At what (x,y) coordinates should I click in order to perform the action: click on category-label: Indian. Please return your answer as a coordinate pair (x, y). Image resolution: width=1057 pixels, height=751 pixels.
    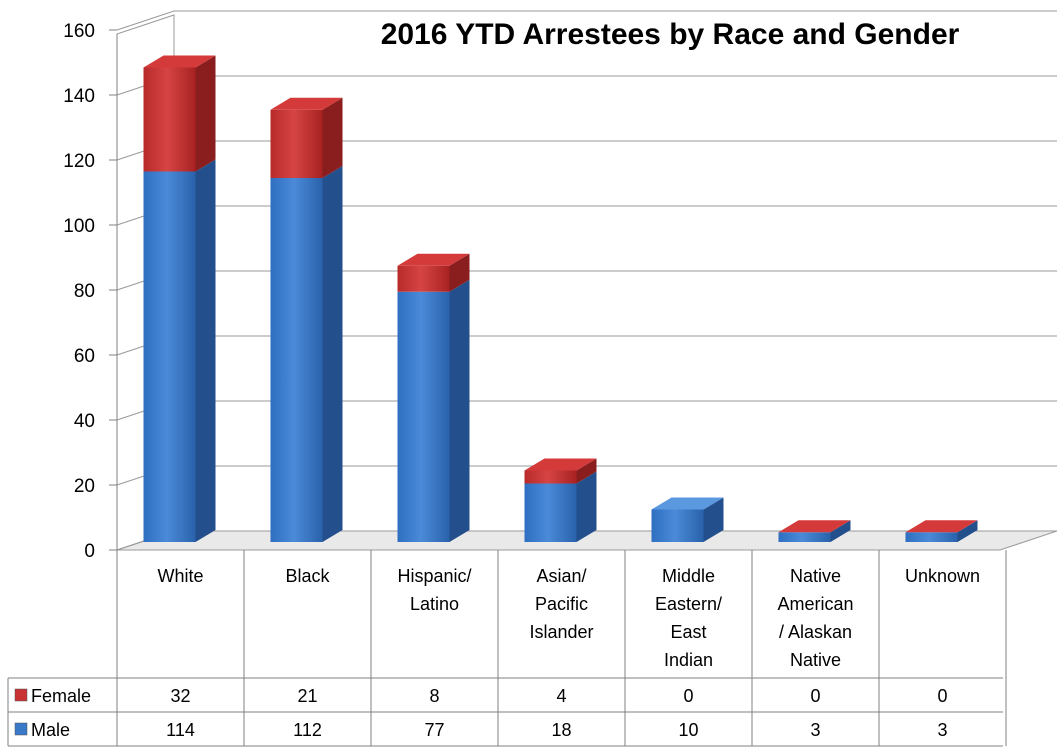
    Looking at the image, I should click on (688, 660).